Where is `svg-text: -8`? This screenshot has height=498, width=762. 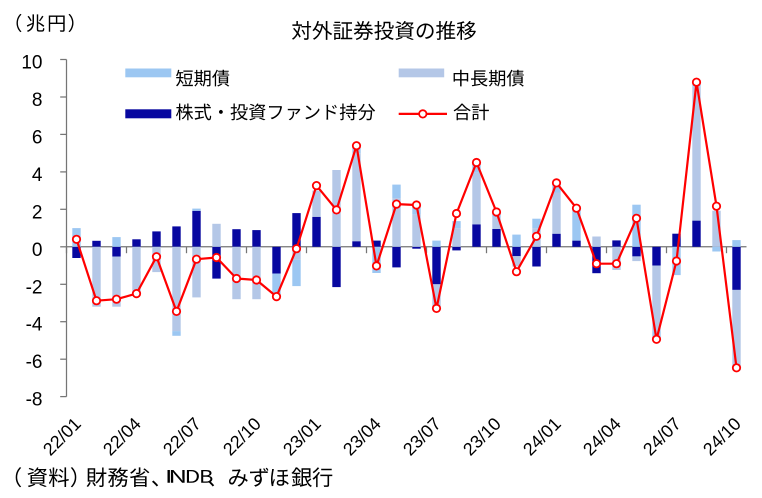
svg-text: -8 is located at coordinates (34, 400).